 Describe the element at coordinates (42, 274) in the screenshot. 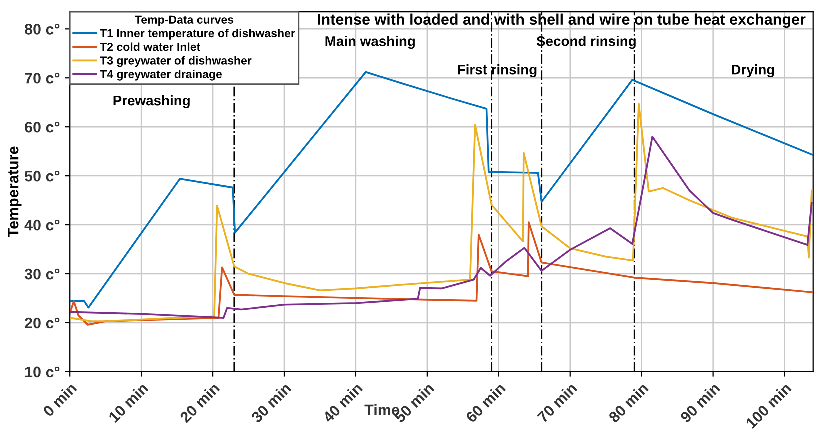

I see `y-tick-label: 30 c°` at that location.